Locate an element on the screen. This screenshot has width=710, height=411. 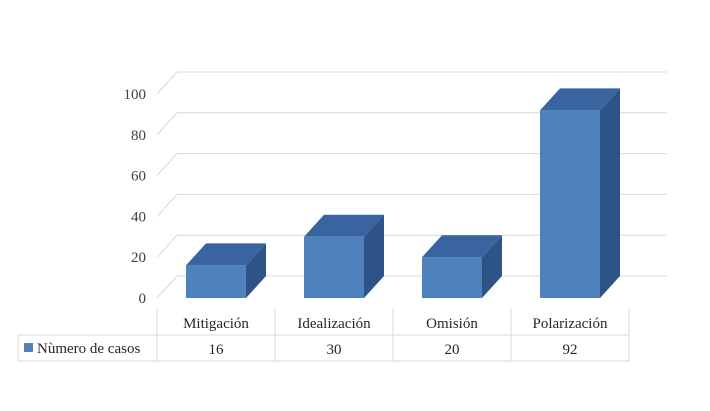
bar-side-Mitigación is located at coordinates (256, 270).